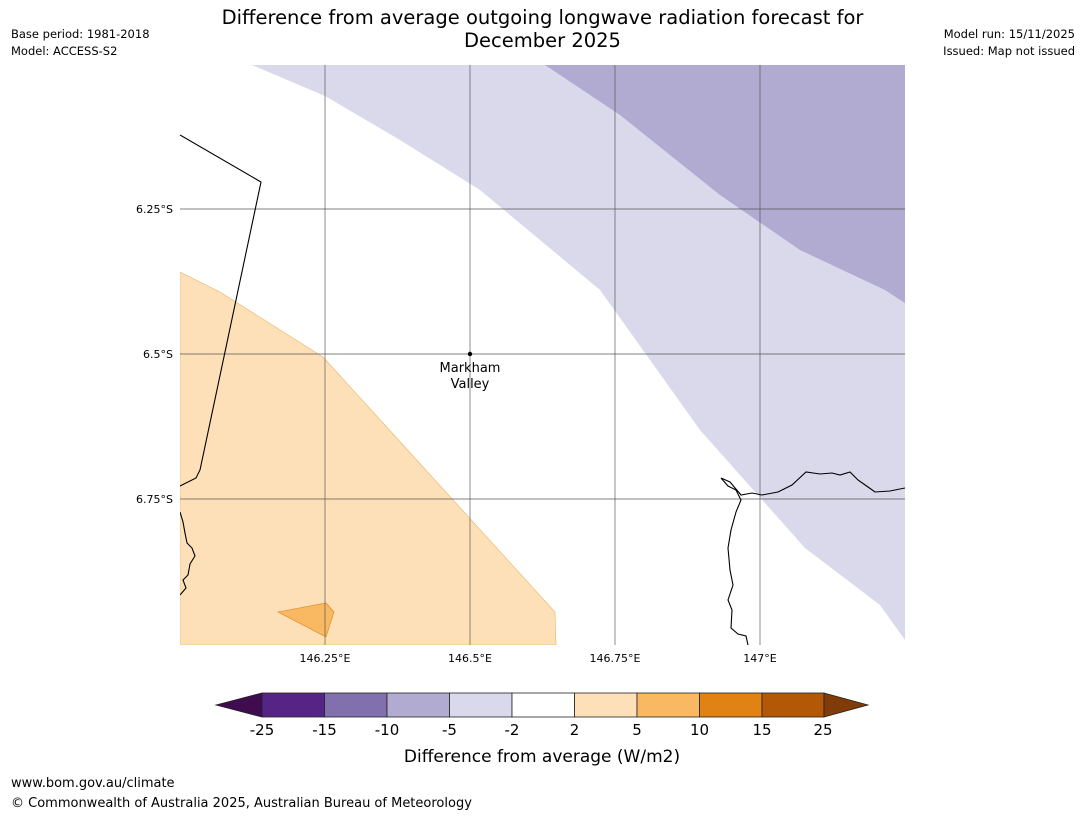 The image size is (1085, 816). What do you see at coordinates (449, 730) in the screenshot?
I see `colorbar-tick-label: -5` at bounding box center [449, 730].